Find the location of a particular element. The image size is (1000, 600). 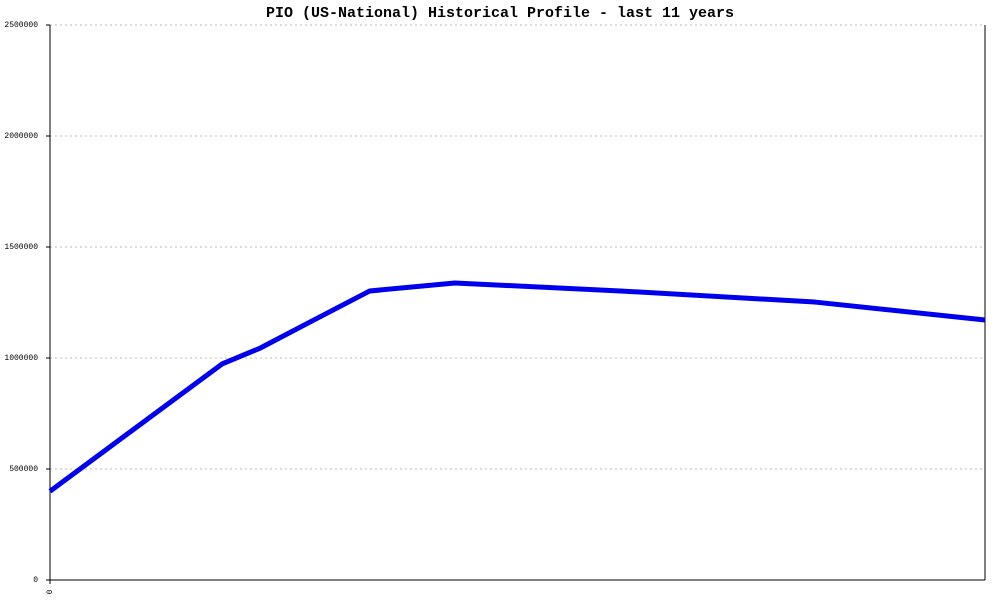

y-tick-label: 1000000 is located at coordinates (21, 358).